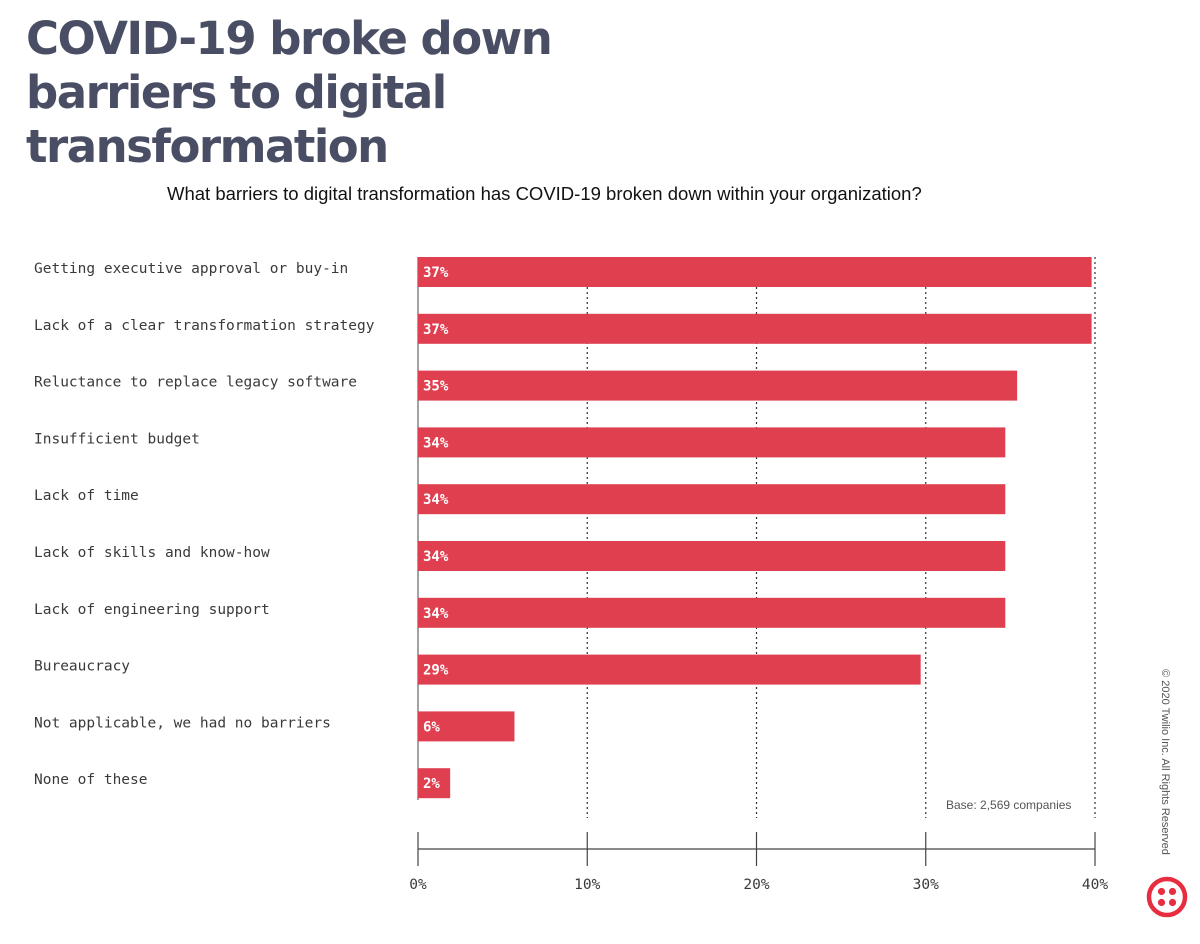 The width and height of the screenshot is (1200, 944). I want to click on category-label: None of these, so click(91, 780).